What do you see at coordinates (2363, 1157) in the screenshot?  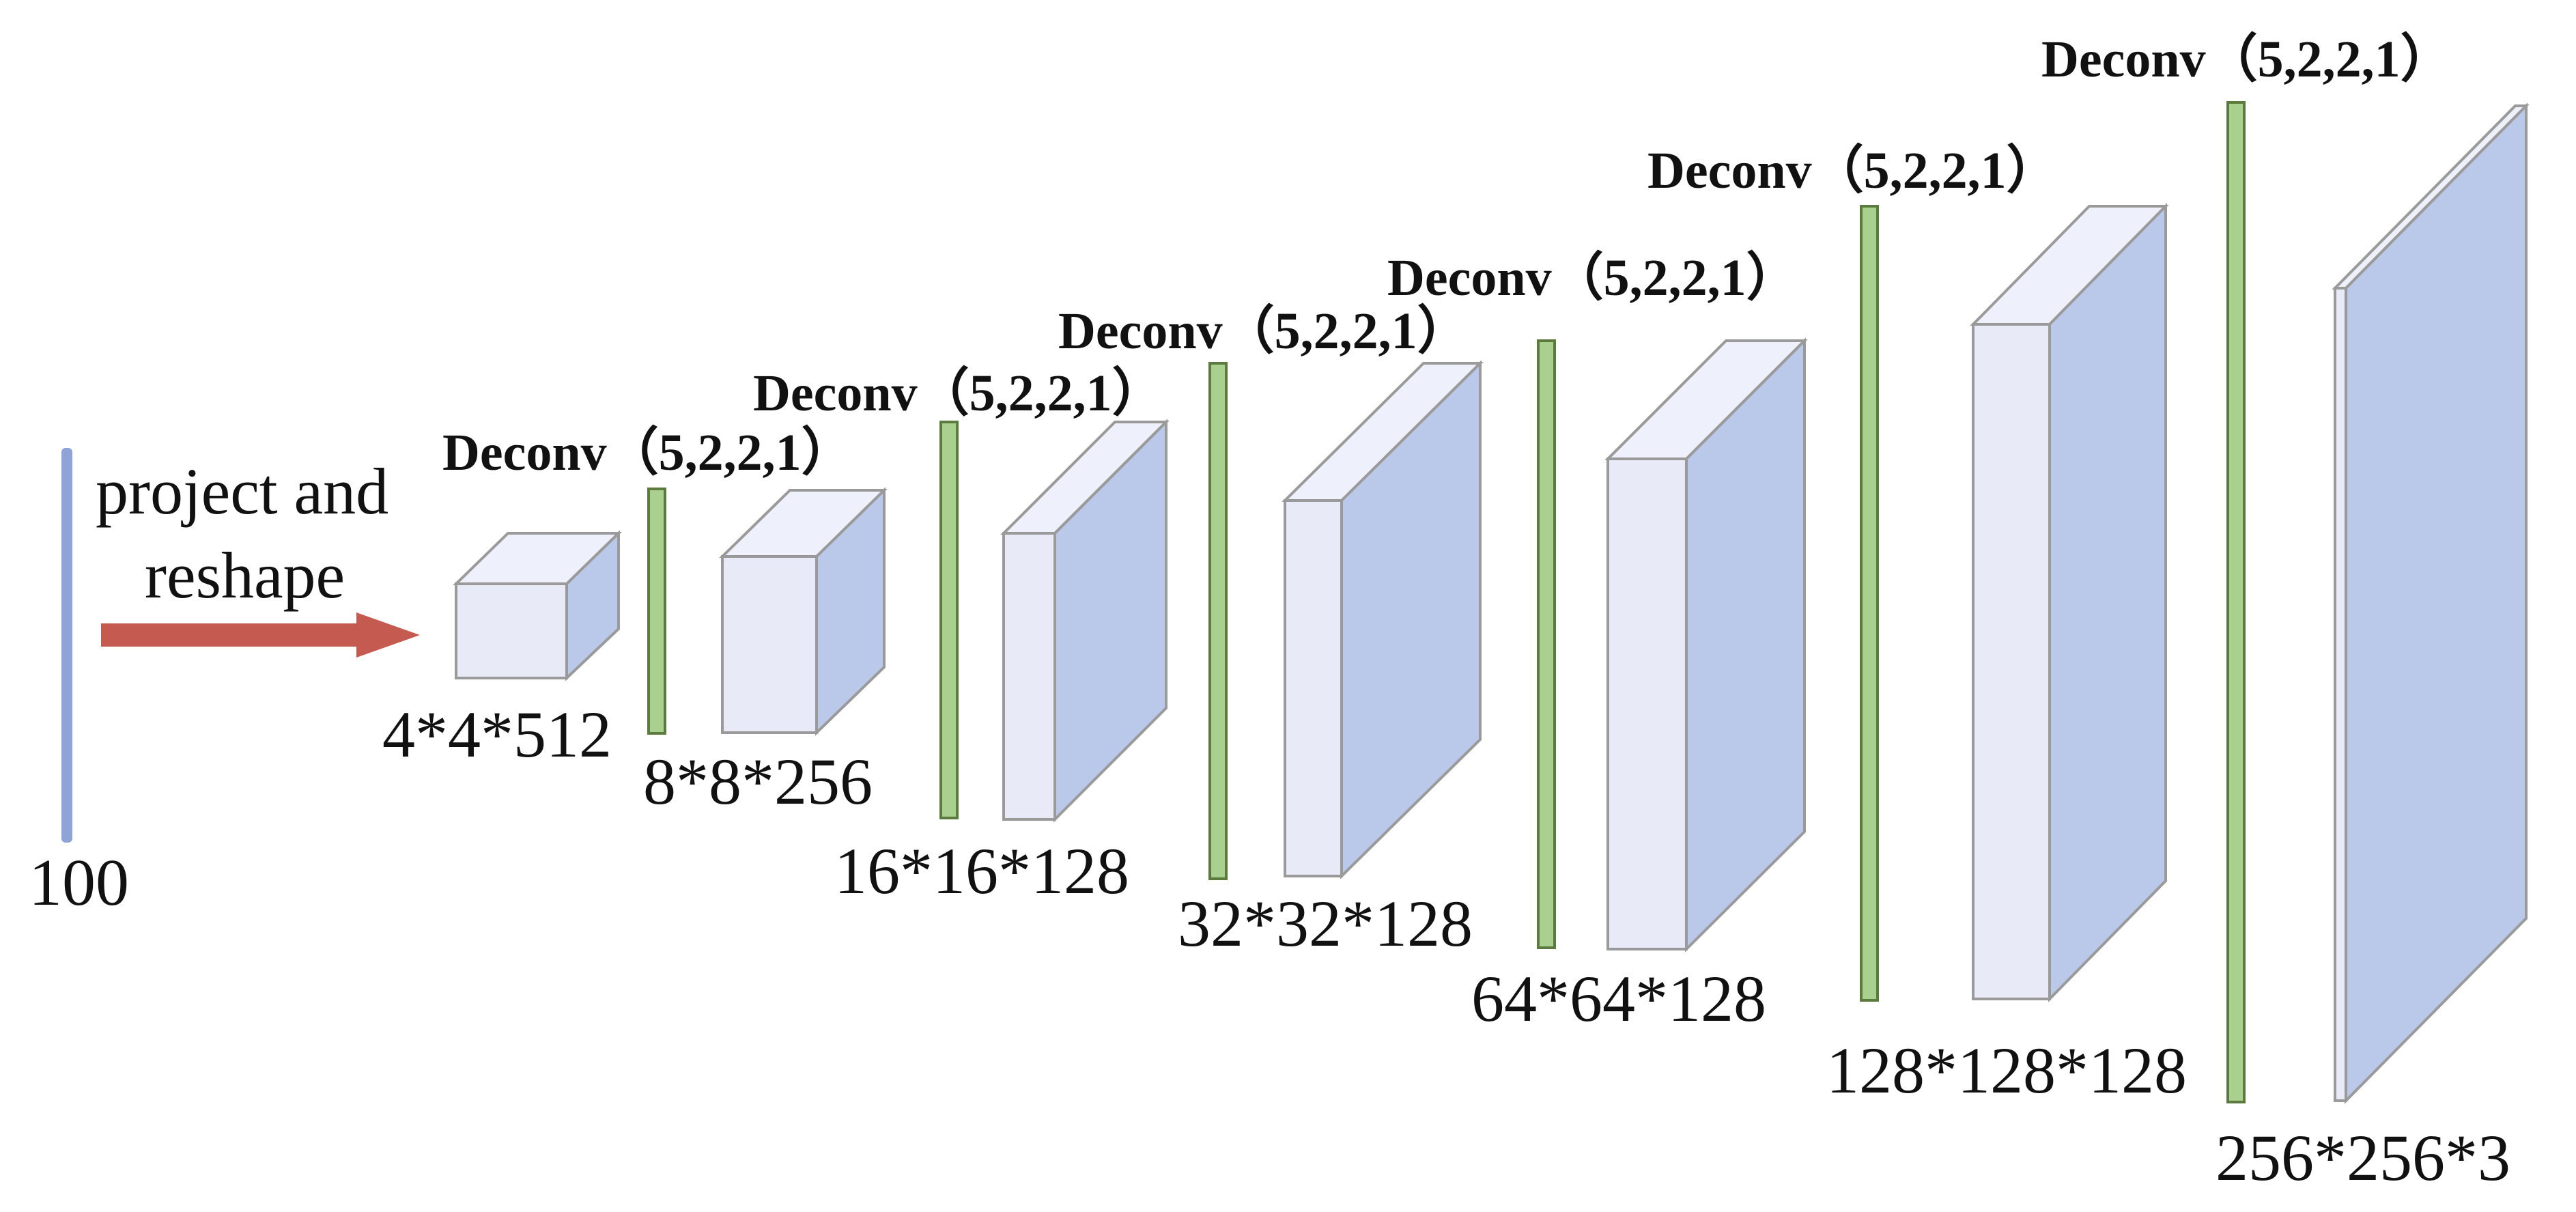 I see `layer-dim-label-7: 256*256*3` at bounding box center [2363, 1157].